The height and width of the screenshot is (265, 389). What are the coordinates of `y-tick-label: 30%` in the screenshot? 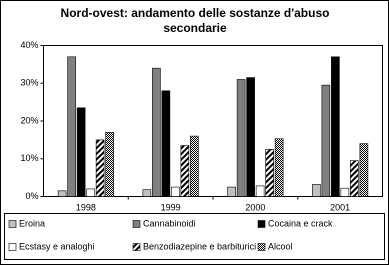 It's located at (29, 83).